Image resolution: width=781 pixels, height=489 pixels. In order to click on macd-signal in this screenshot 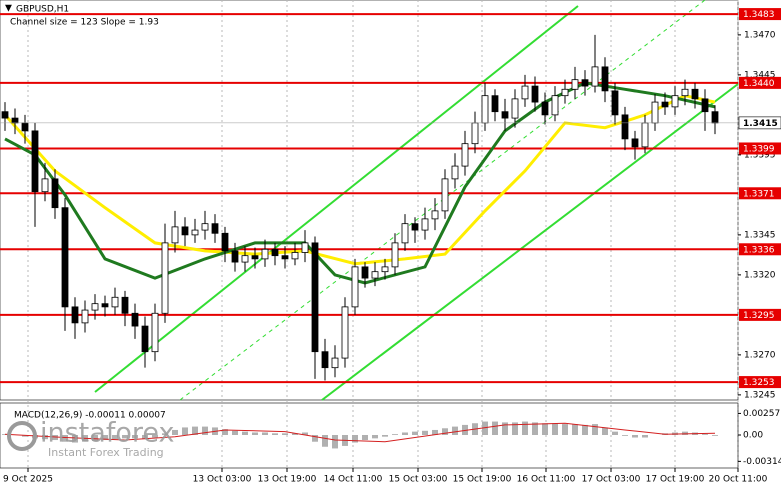, I will do `click(360, 432)`.